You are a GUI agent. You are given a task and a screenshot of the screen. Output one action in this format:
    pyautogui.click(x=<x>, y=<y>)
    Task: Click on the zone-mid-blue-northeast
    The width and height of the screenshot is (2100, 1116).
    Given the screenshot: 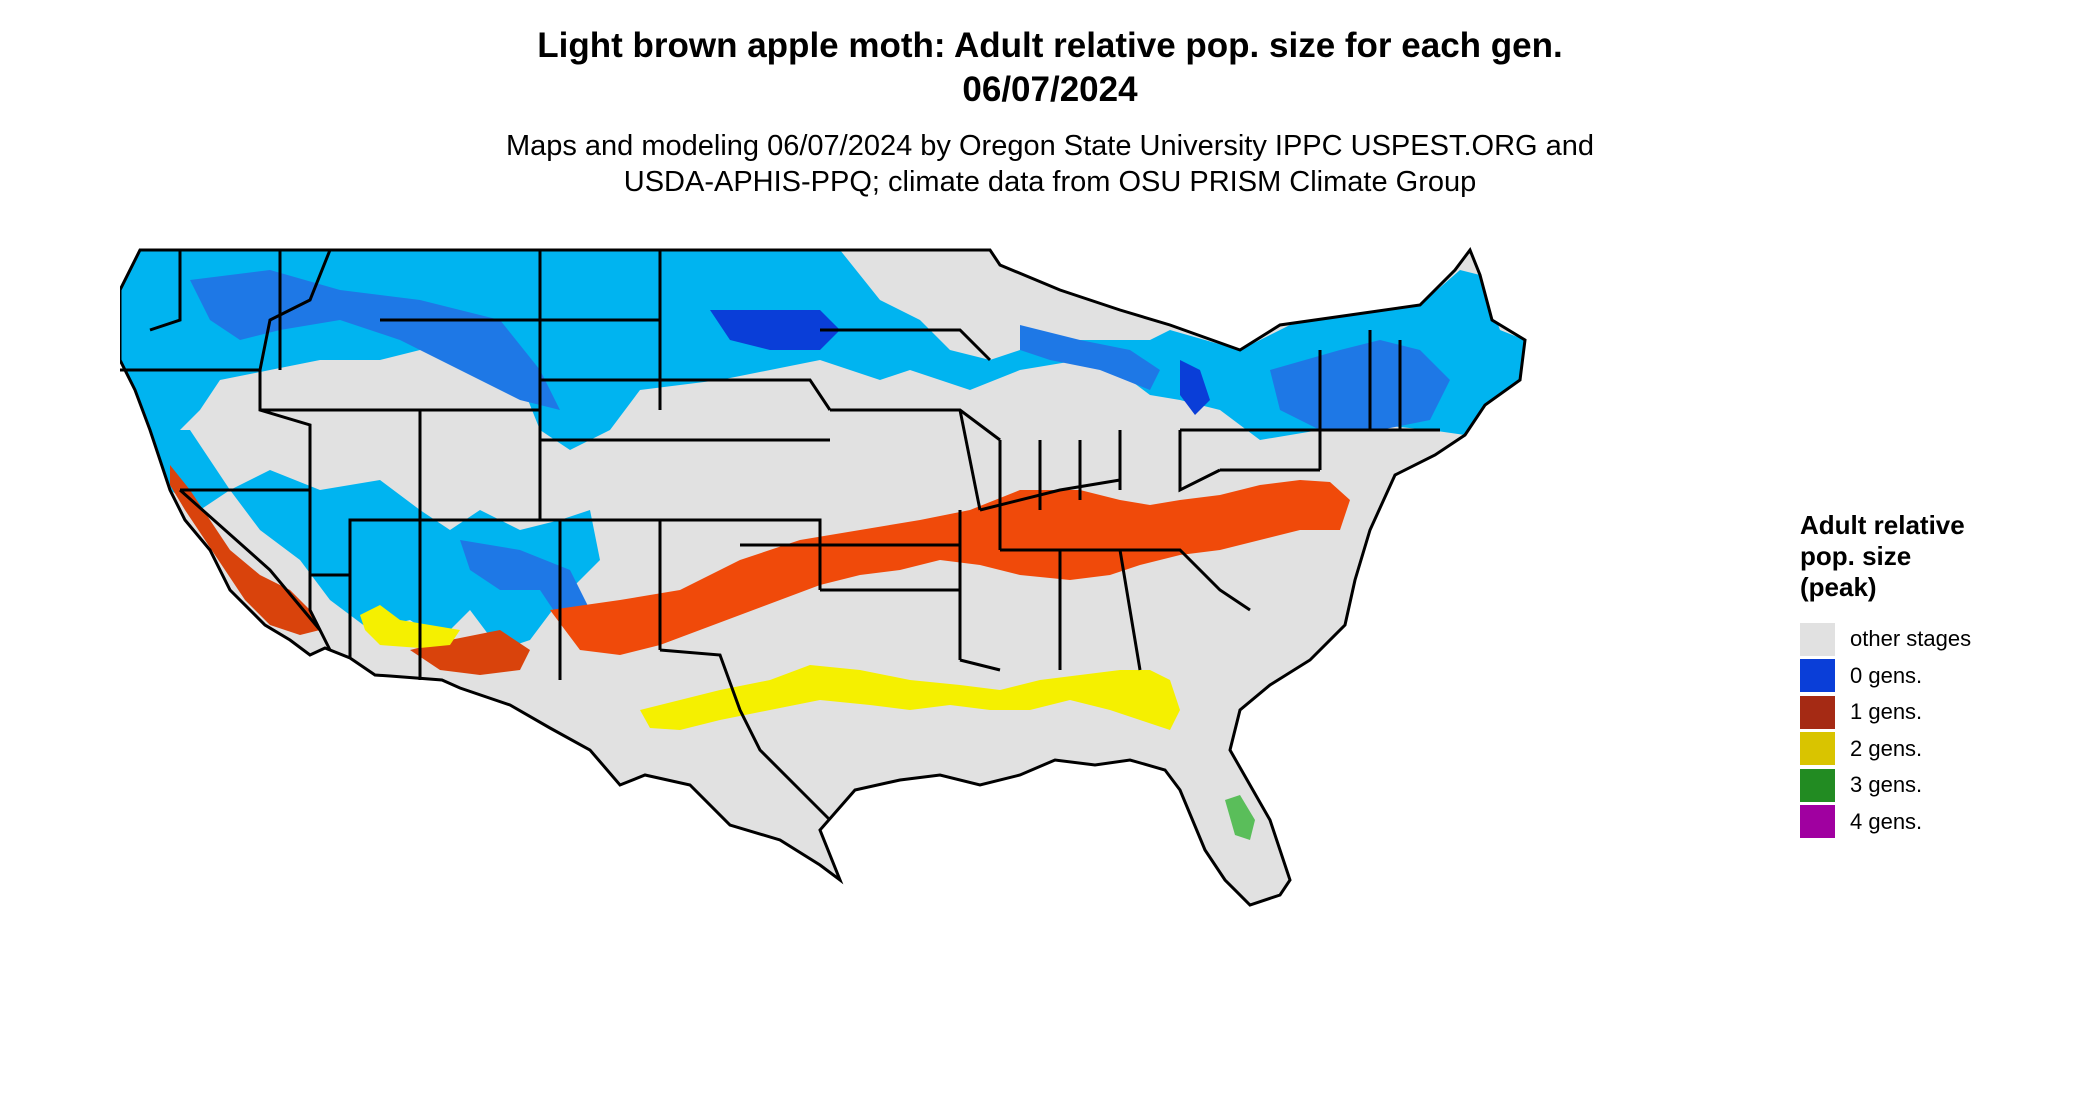 What is the action you would take?
    pyautogui.click(x=1360, y=385)
    